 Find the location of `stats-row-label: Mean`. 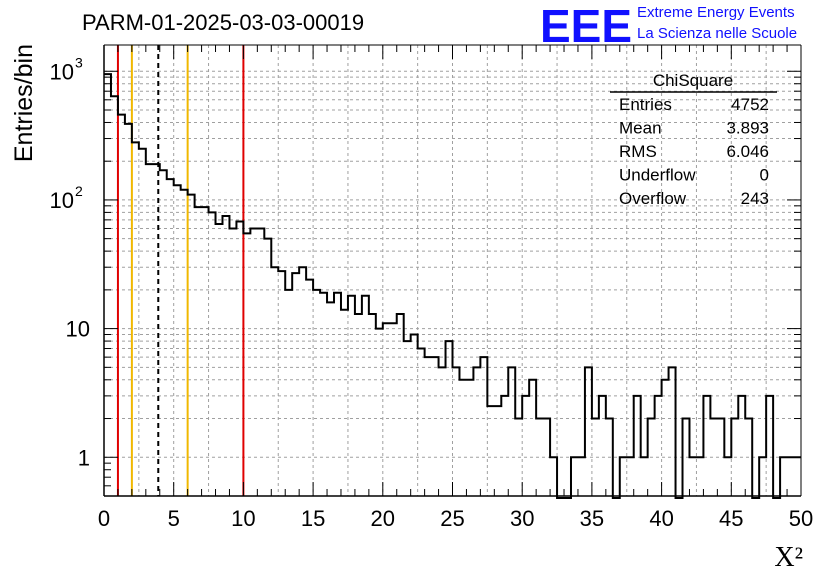

stats-row-label: Mean is located at coordinates (640, 128).